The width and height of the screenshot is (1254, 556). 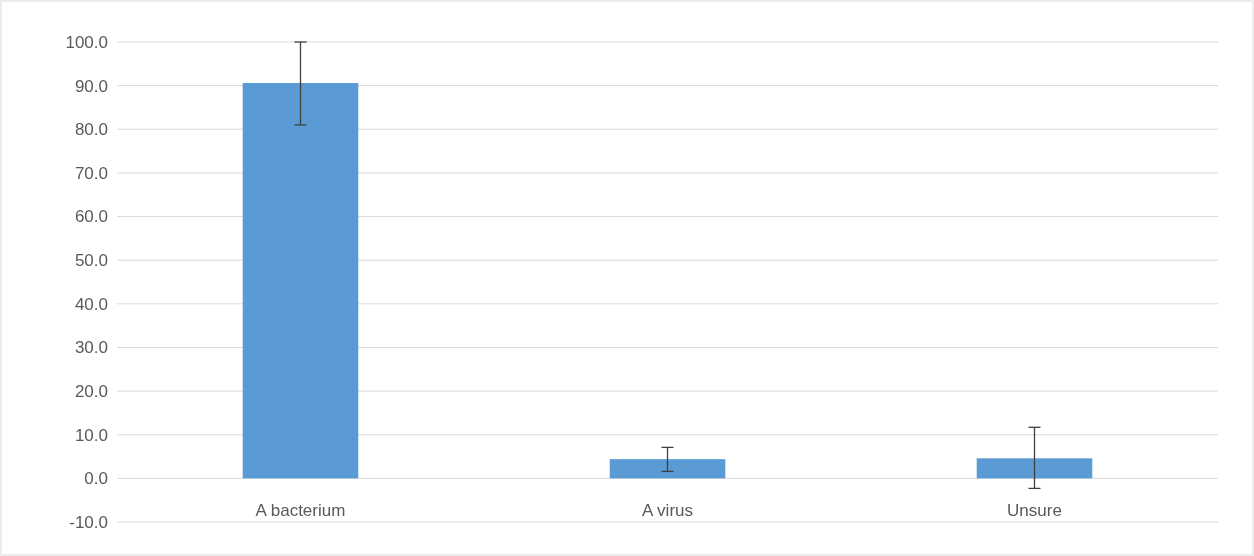 What do you see at coordinates (91, 173) in the screenshot?
I see `y-tick-label: 70.0` at bounding box center [91, 173].